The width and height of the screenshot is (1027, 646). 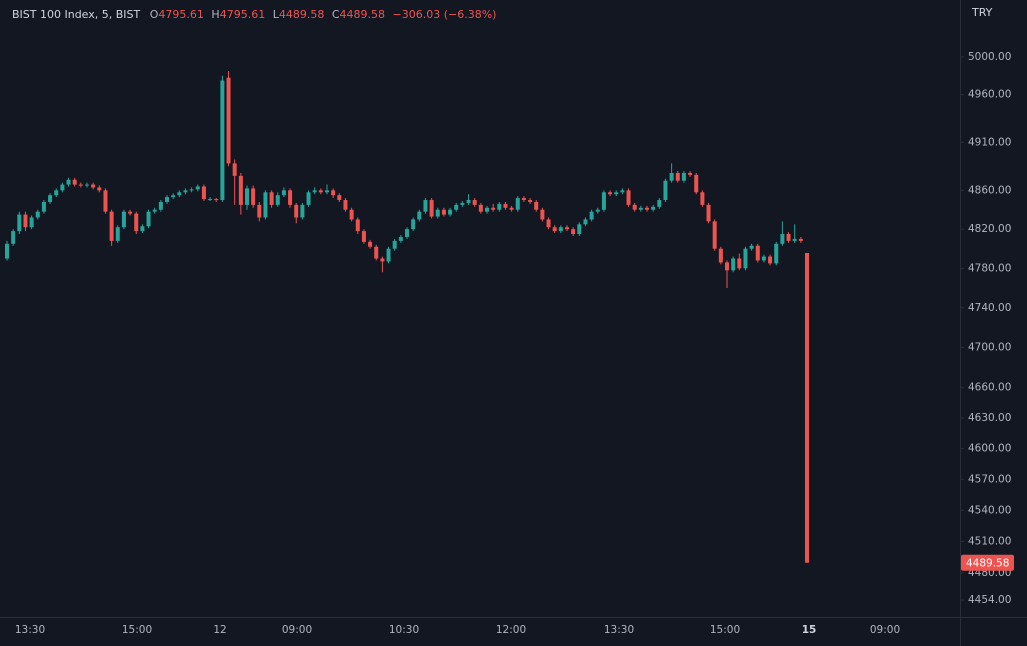 I want to click on legend-letter: H, so click(x=215, y=14).